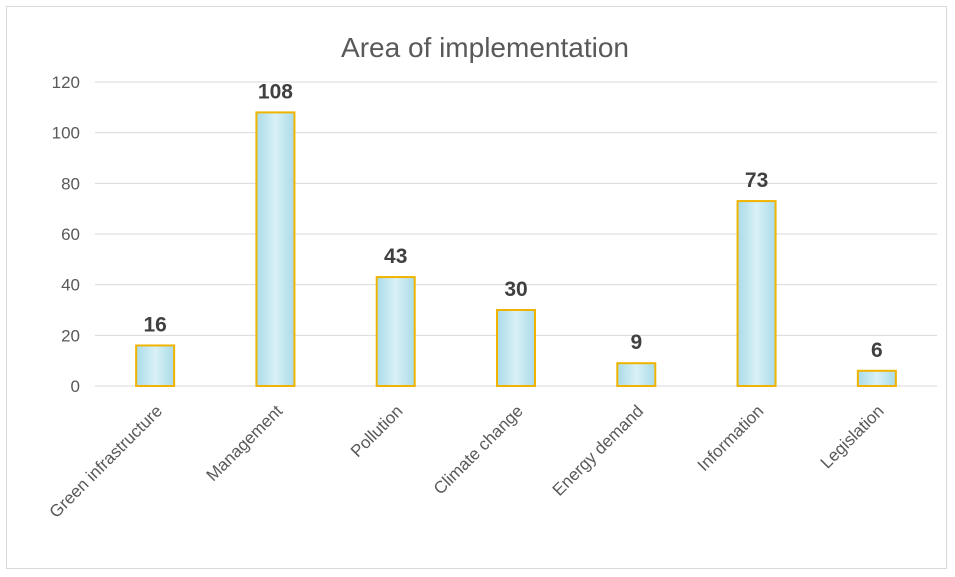 This screenshot has height=577, width=955. Describe the element at coordinates (515, 289) in the screenshot. I see `data-label: 30` at that location.